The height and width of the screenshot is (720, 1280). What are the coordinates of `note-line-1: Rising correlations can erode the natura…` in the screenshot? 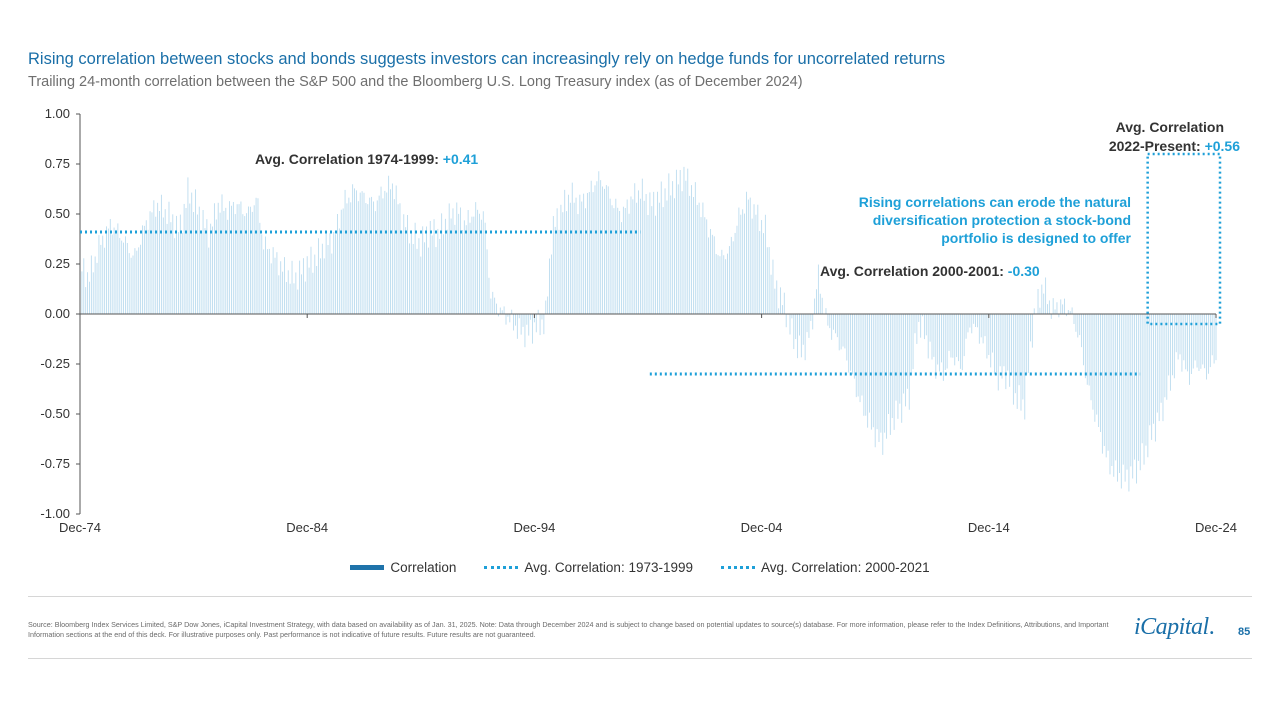 It's located at (995, 202).